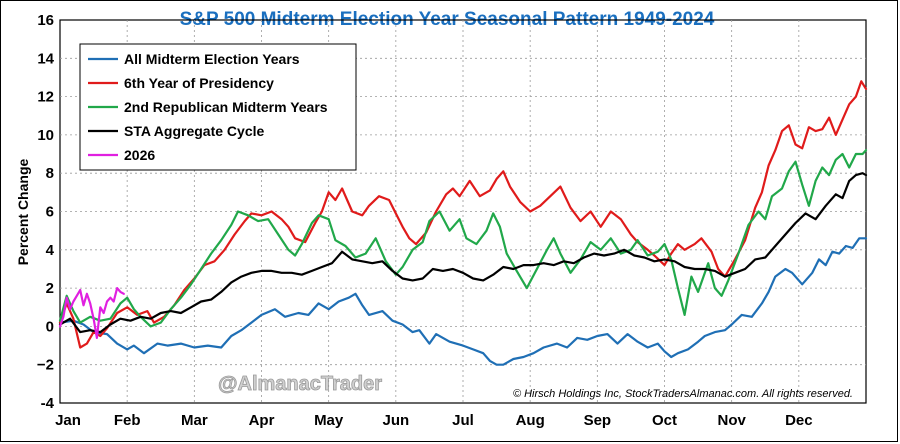 The height and width of the screenshot is (444, 900). What do you see at coordinates (329, 420) in the screenshot?
I see `x-tick-label: May` at bounding box center [329, 420].